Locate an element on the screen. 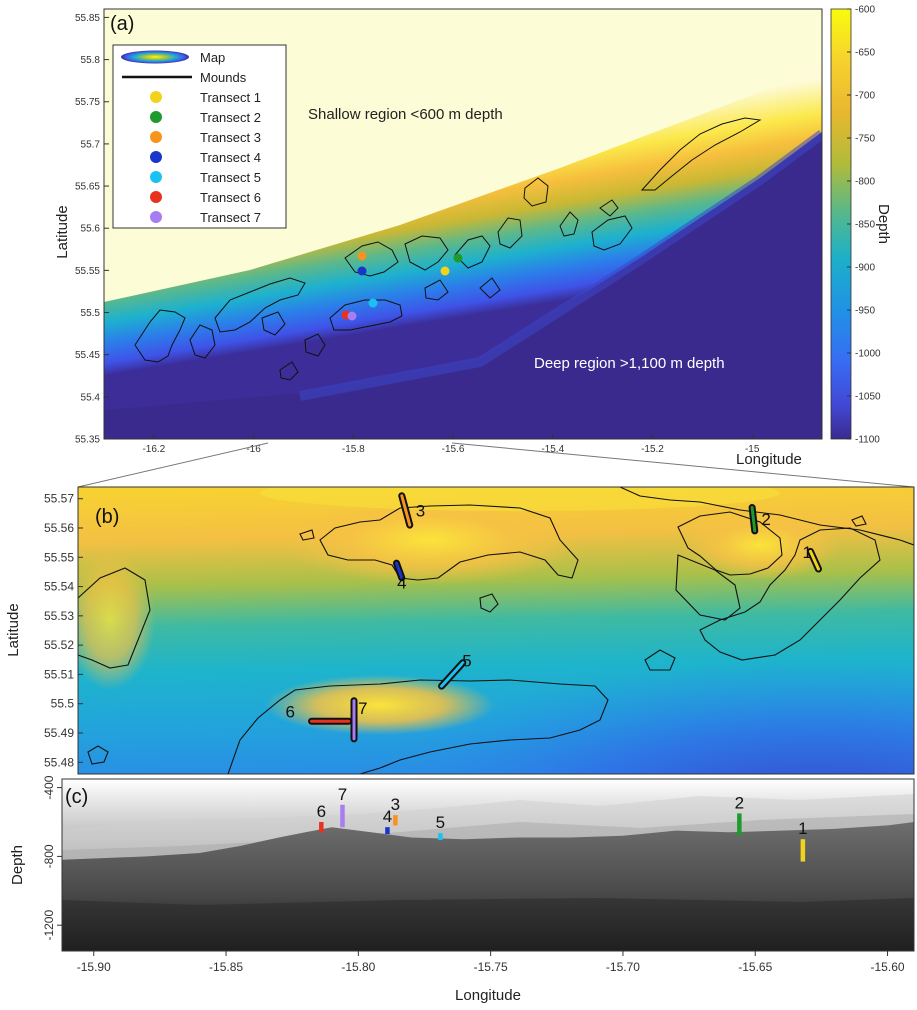  panel-b-ylabel: Latitude is located at coordinates (13, 629).